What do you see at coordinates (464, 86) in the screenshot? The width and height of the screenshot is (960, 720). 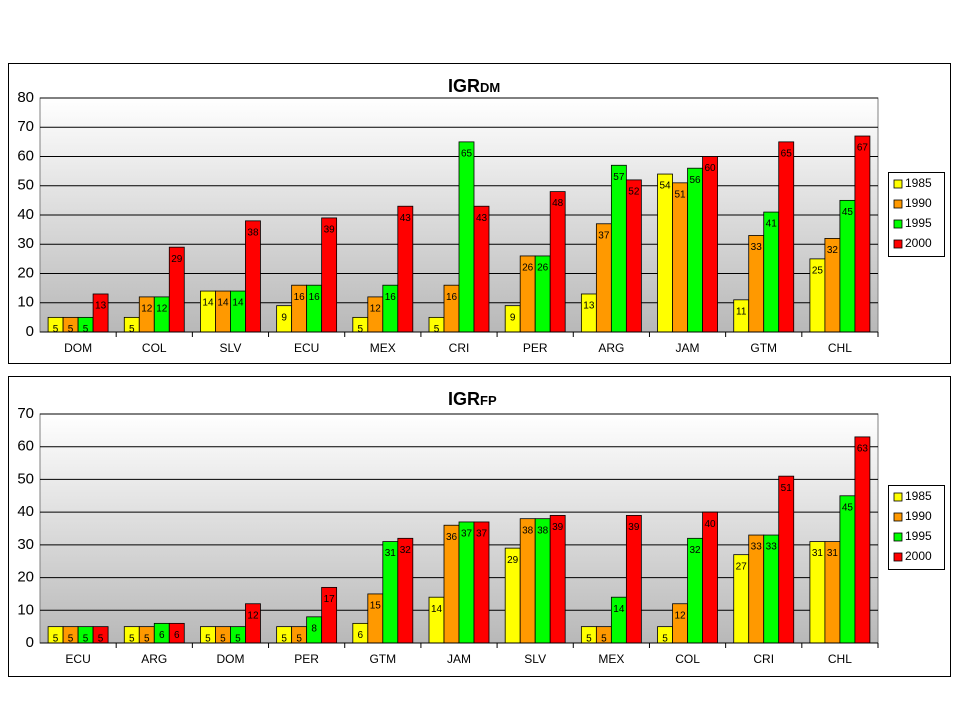 I see `title-main: IGR` at bounding box center [464, 86].